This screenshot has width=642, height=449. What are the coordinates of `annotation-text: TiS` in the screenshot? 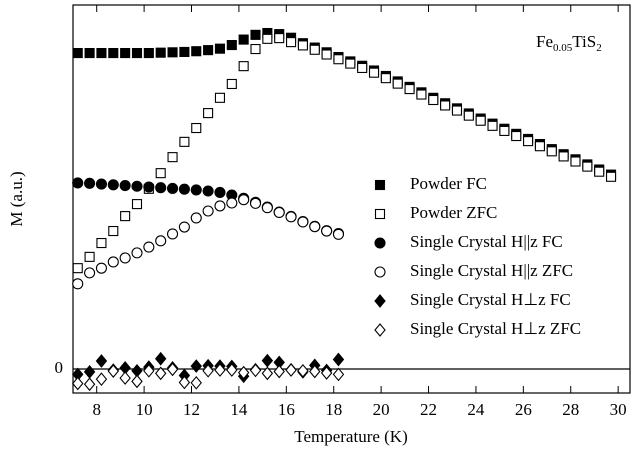 It's located at (584, 41).